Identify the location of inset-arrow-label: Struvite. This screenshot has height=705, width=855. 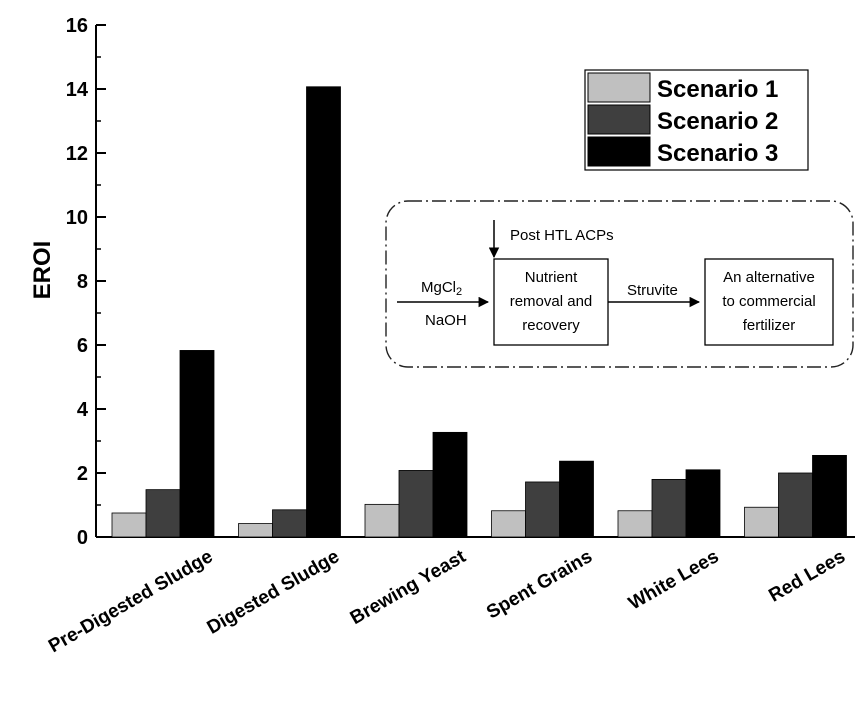
(652, 290).